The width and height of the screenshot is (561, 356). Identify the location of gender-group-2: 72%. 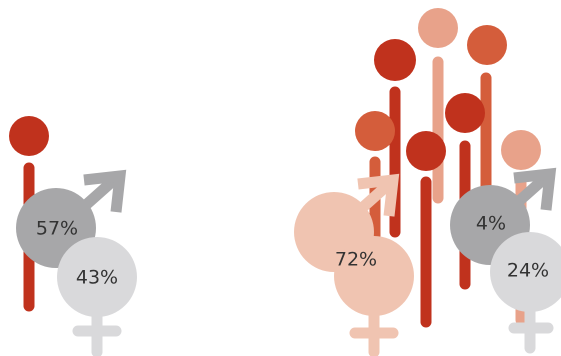
(354, 264).